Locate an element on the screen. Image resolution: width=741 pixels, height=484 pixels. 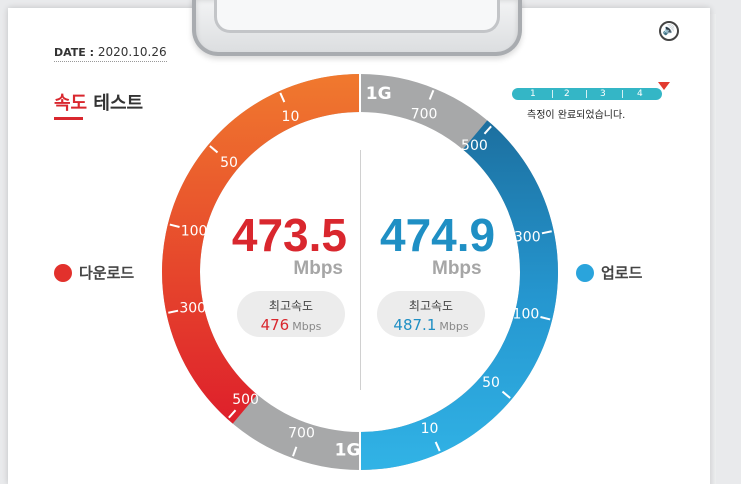
clipboard-clip is located at coordinates (357, 28).